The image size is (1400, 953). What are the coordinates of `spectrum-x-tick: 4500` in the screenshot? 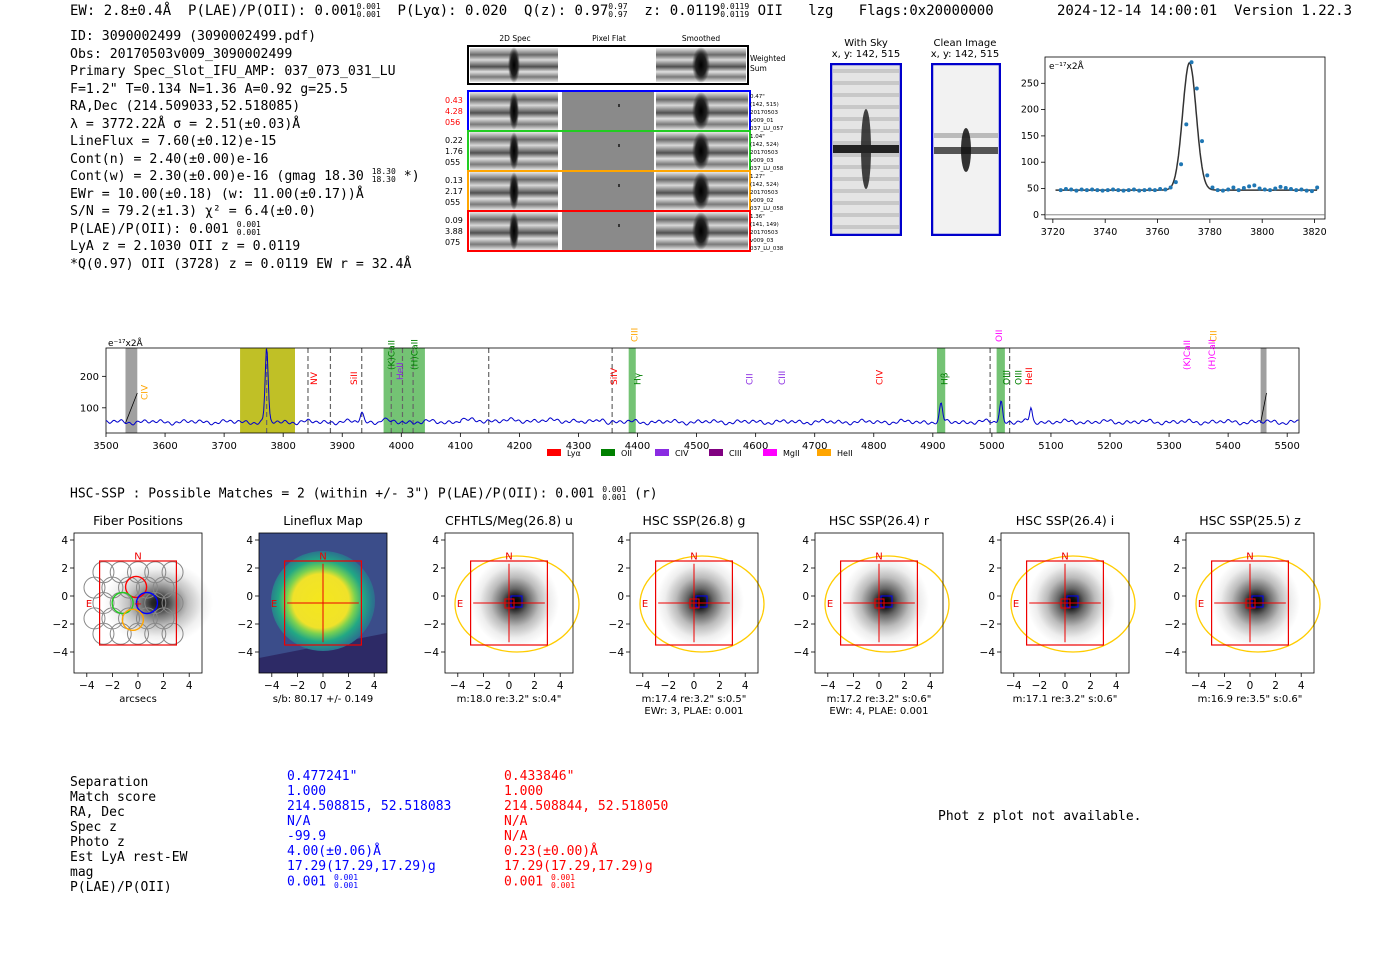 It's located at (696, 446).